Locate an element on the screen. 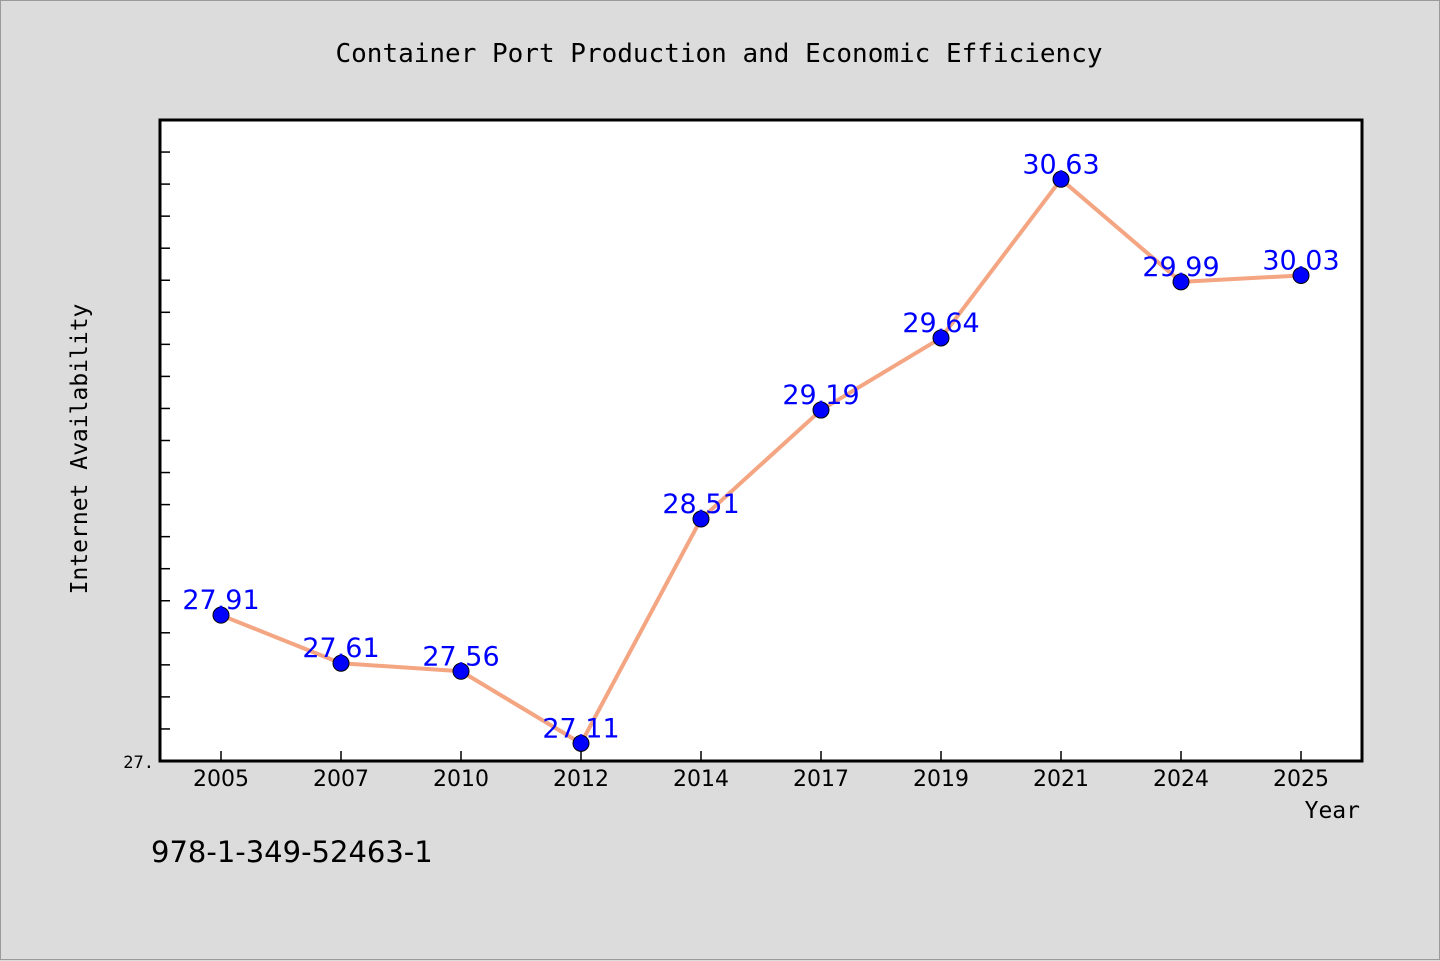 The image size is (1440, 961). x-axis-label: Year is located at coordinates (1332, 811).